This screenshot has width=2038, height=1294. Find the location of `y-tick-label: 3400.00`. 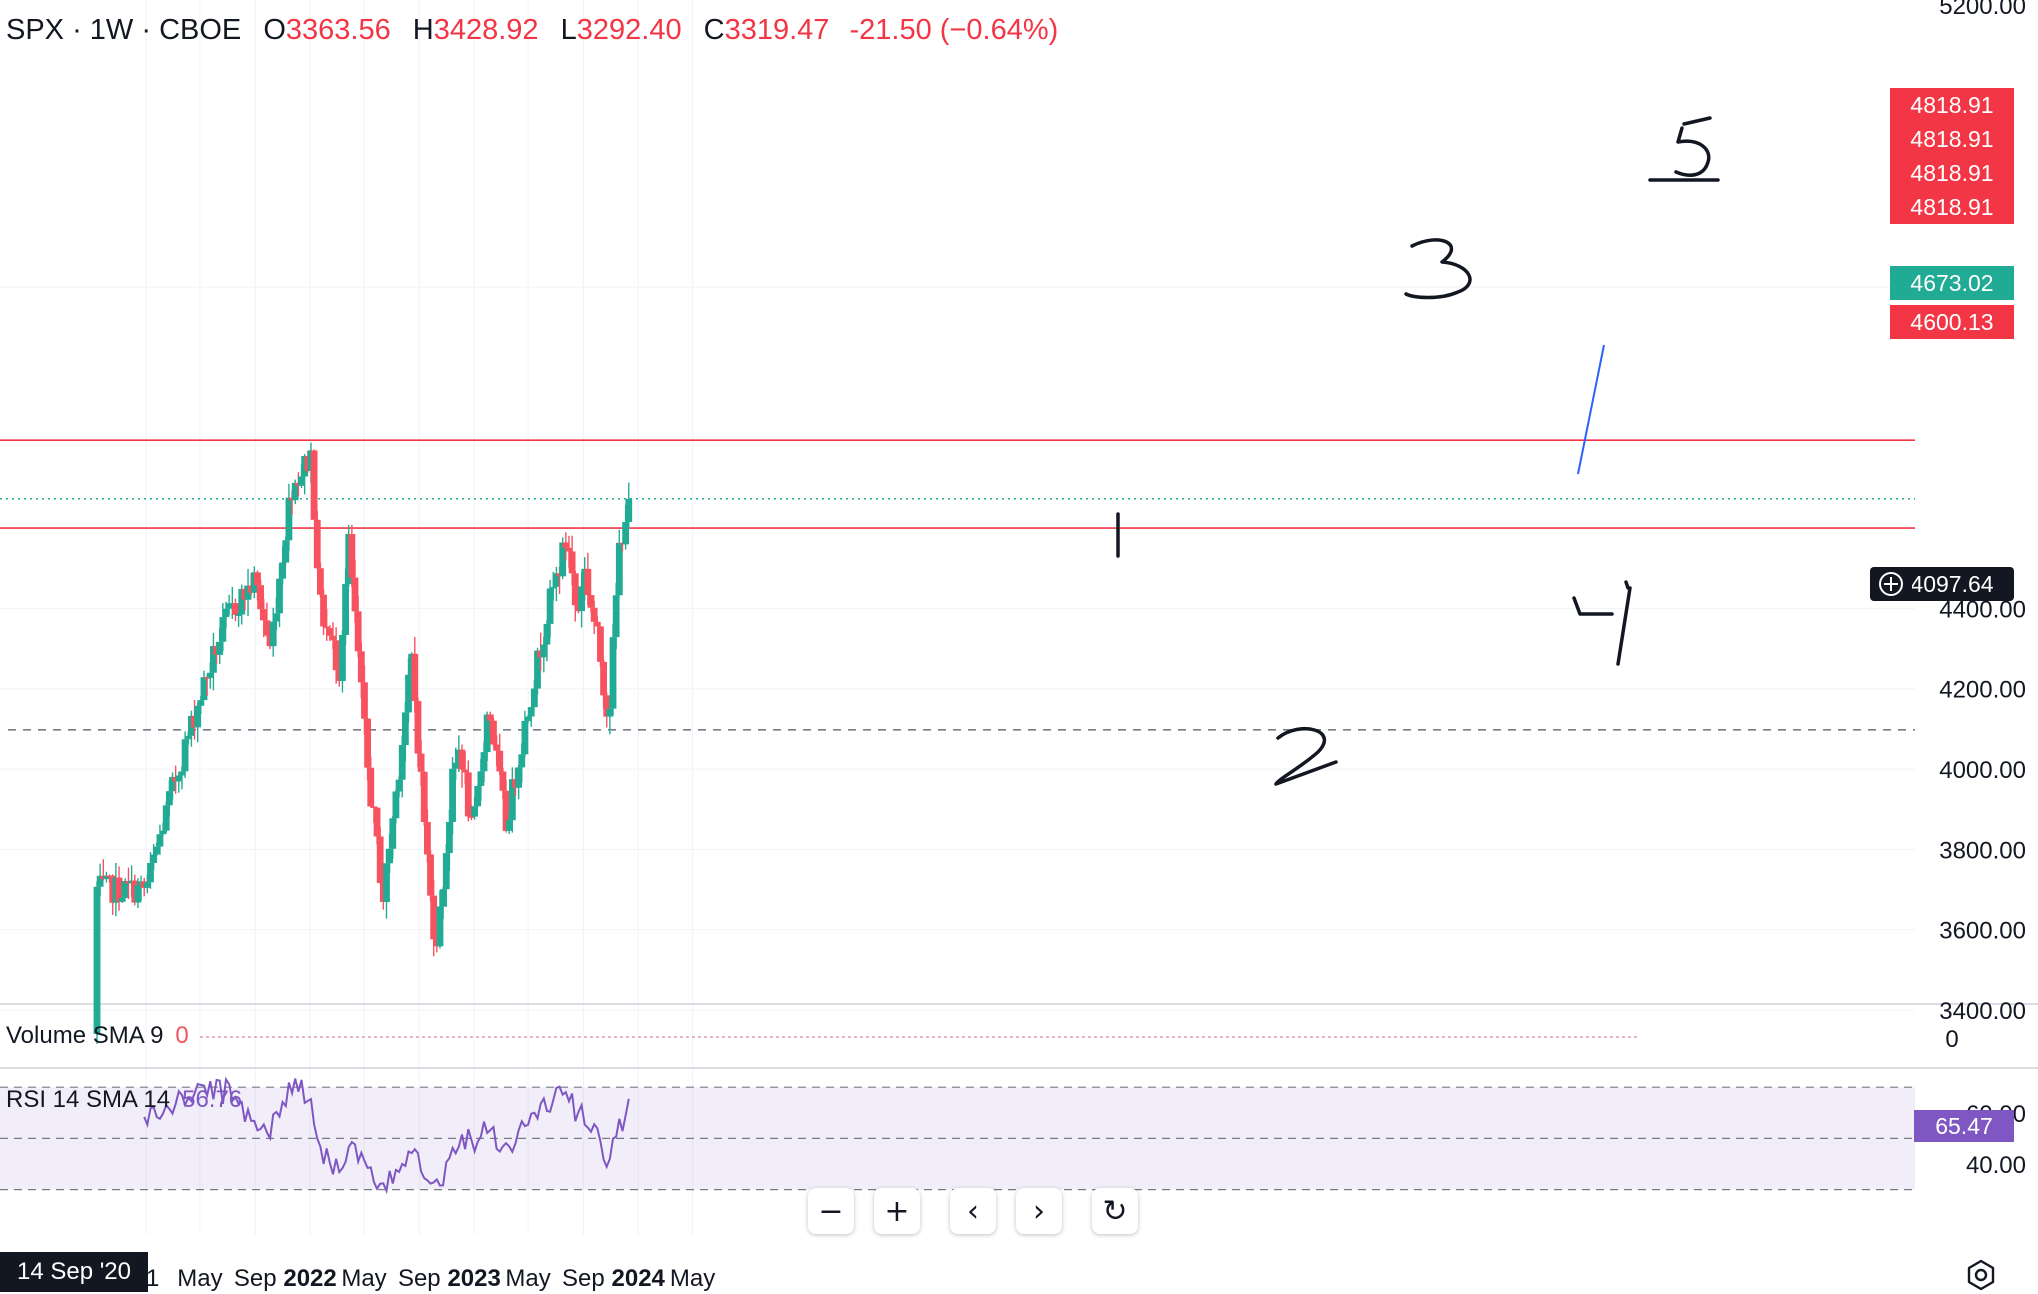

y-tick-label: 3400.00 is located at coordinates (1982, 1011).